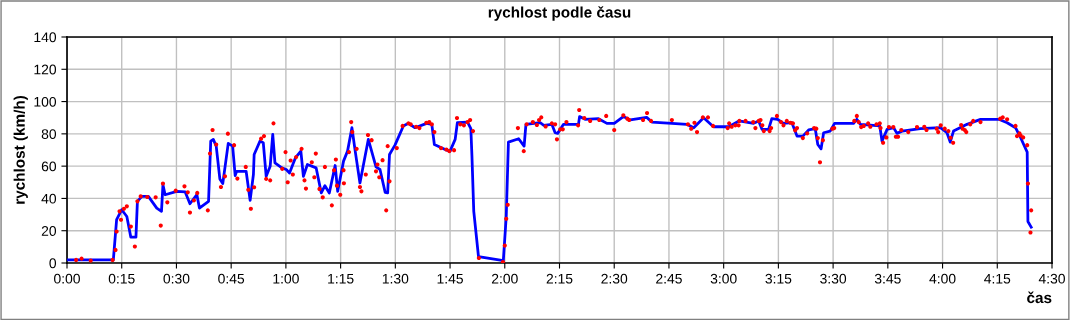 This screenshot has height=320, width=1071. What do you see at coordinates (833, 278) in the screenshot?
I see `x-tick-label: 3:30` at bounding box center [833, 278].